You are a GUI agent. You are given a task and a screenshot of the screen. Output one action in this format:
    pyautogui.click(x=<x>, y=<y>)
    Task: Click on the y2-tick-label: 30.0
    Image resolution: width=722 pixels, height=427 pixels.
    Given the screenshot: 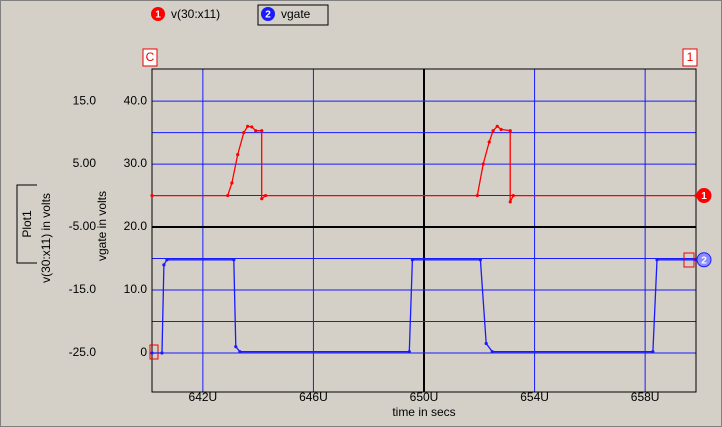 What is the action you would take?
    pyautogui.click(x=136, y=163)
    